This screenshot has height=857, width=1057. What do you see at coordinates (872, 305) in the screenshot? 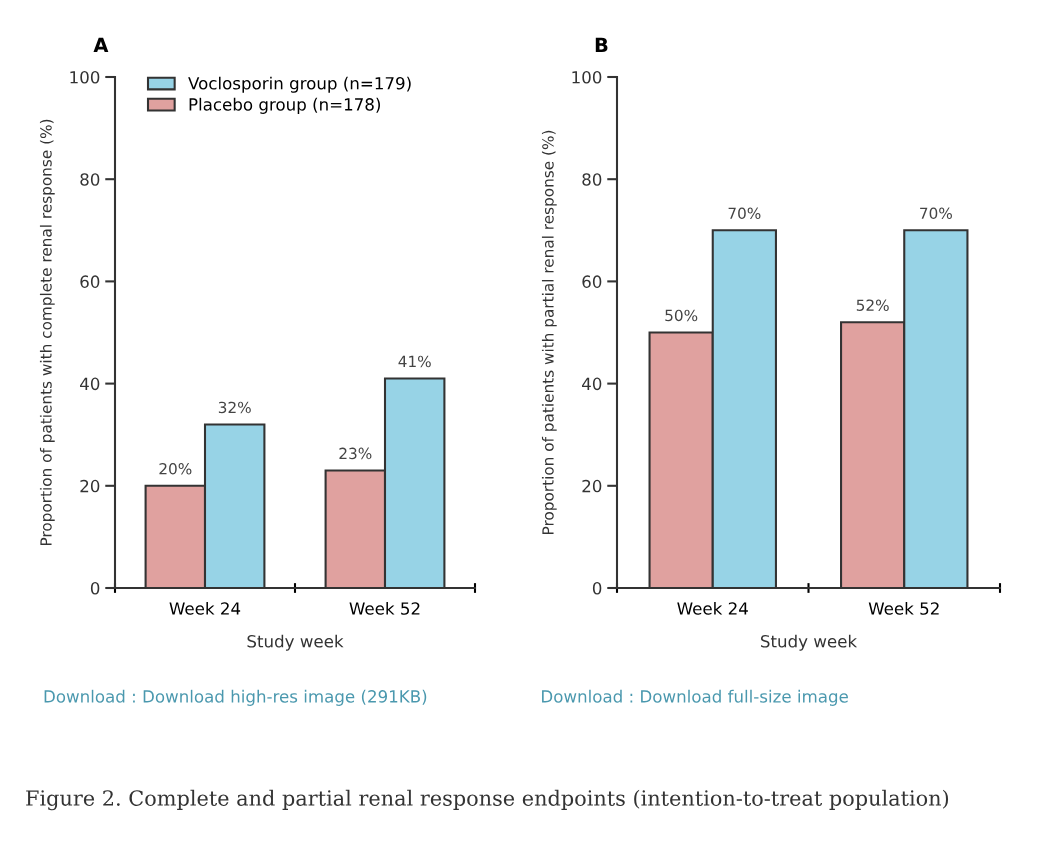
I see `data-label: 52%` at bounding box center [872, 305].